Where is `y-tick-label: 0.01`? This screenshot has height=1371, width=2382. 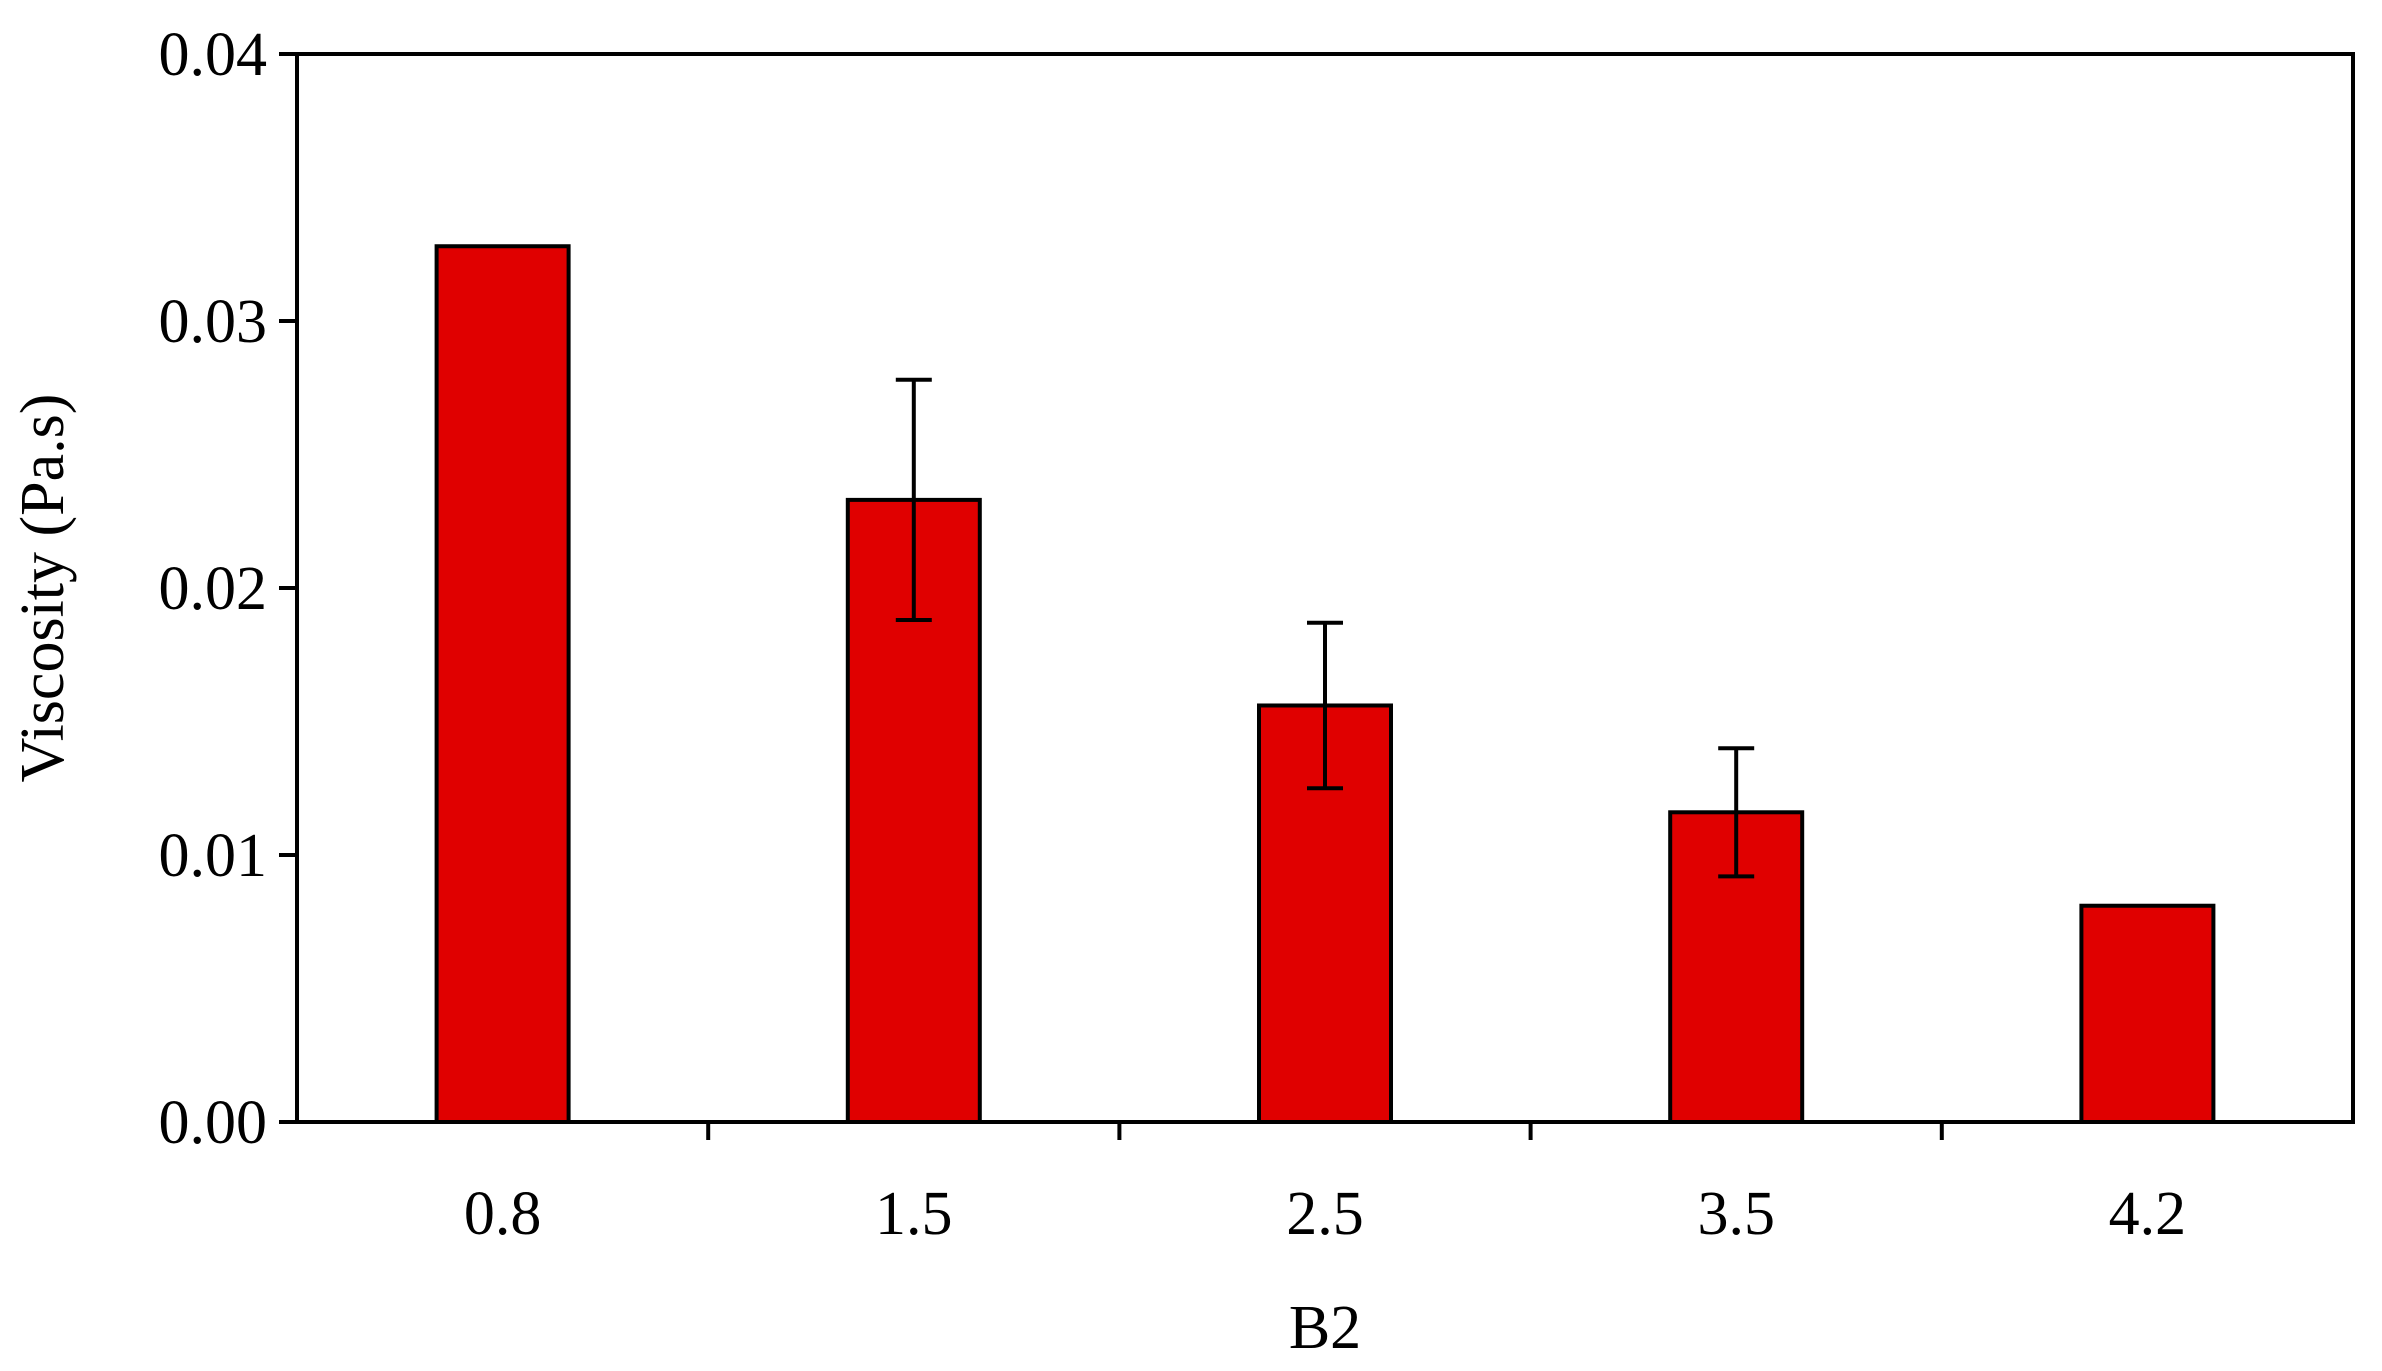 y-tick-label: 0.01 is located at coordinates (213, 856).